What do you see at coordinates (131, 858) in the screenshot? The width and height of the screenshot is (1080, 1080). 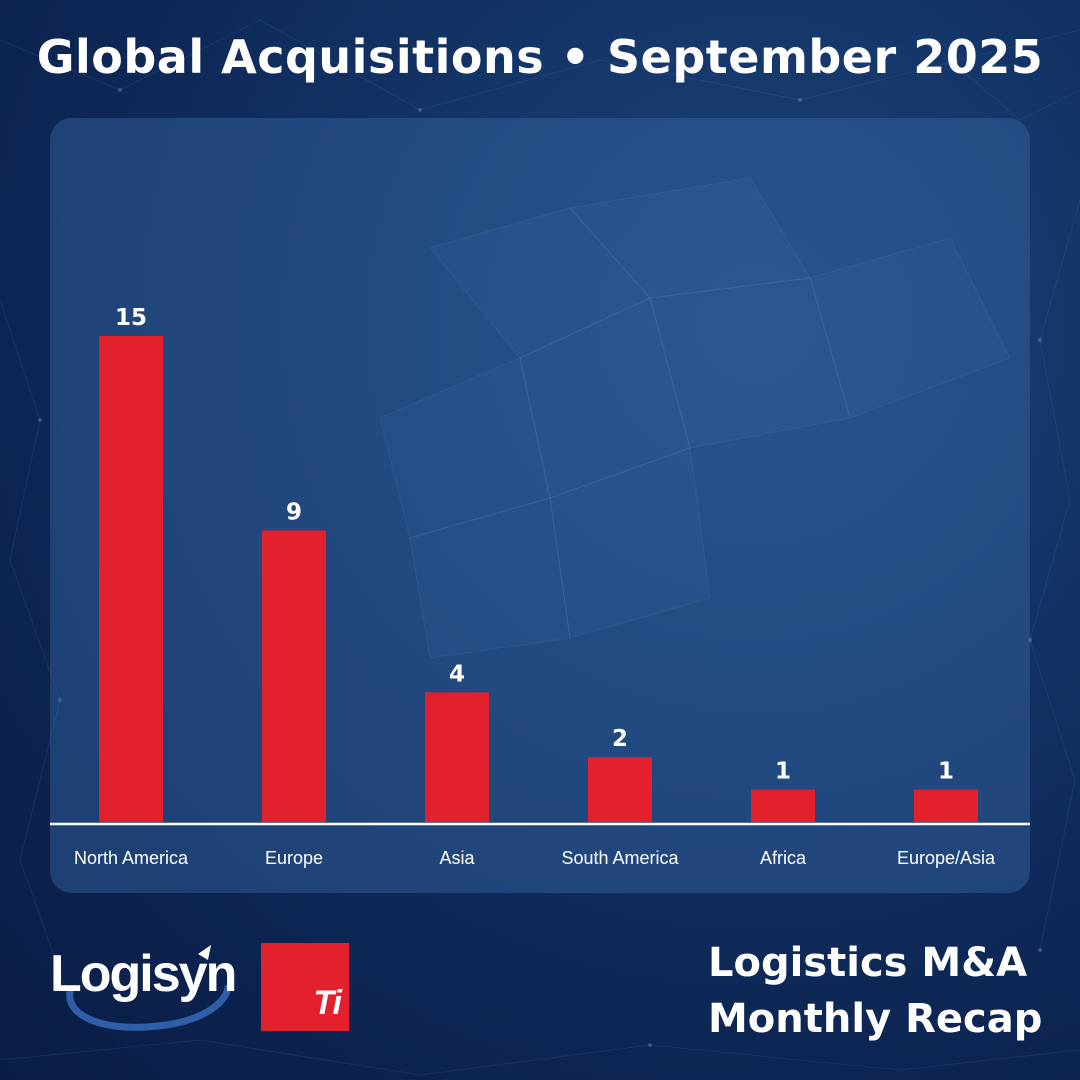 I see `x-tick-label: North America` at bounding box center [131, 858].